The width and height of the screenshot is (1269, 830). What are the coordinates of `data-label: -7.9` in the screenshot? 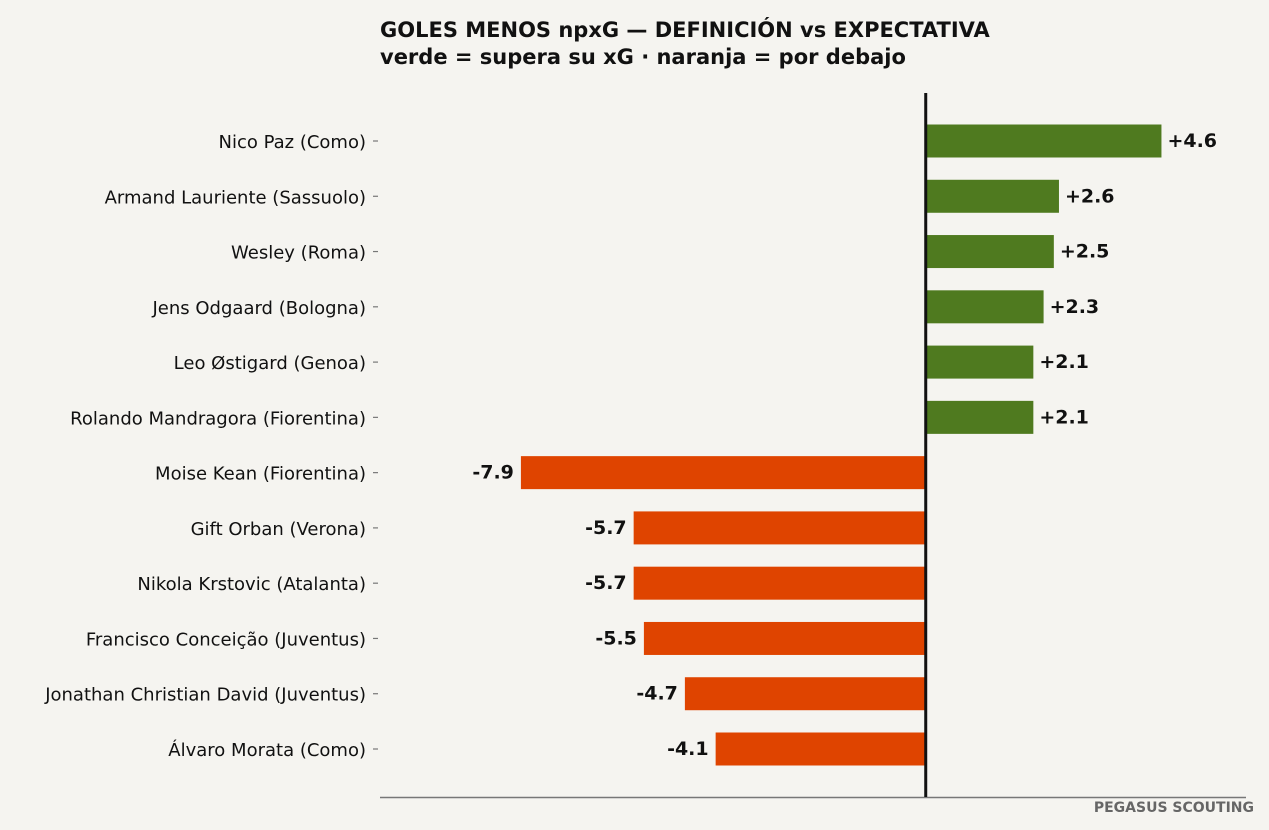 It's located at (493, 473).